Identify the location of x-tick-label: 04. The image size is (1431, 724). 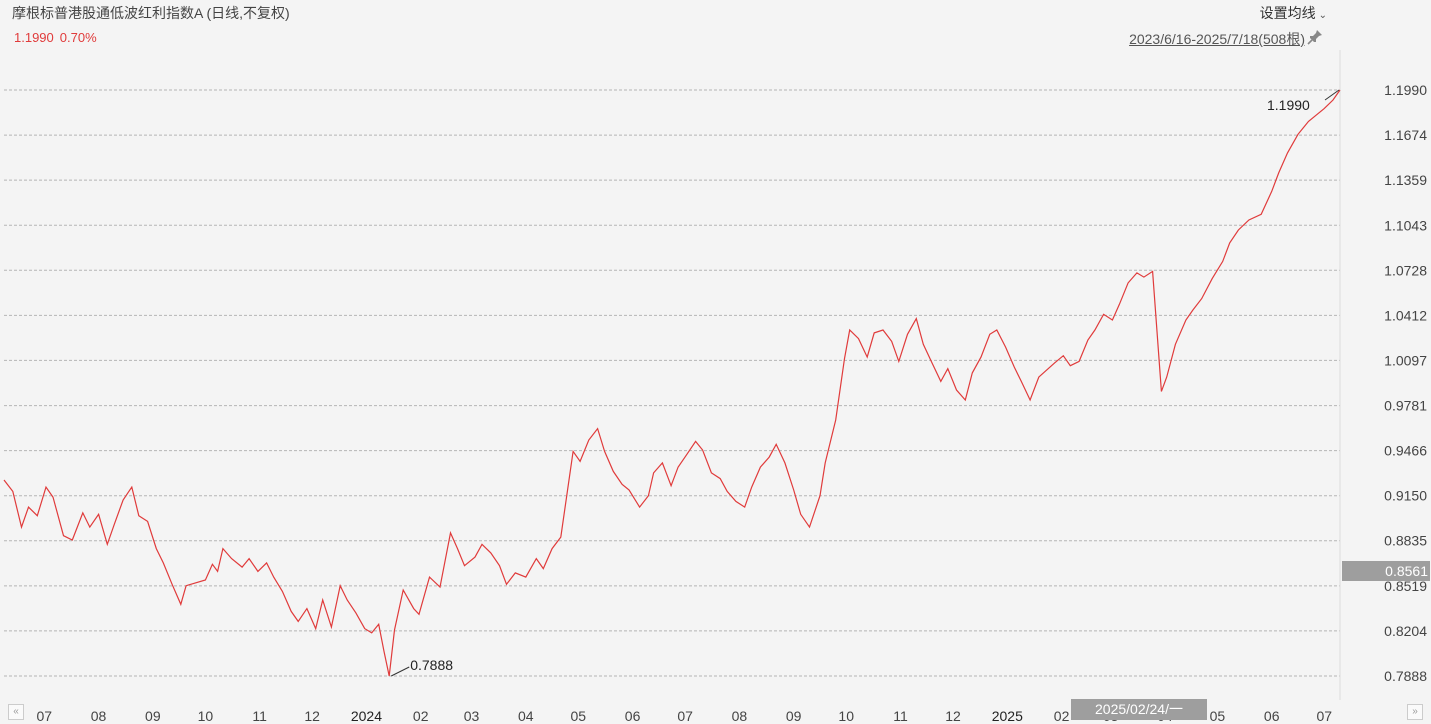
(526, 716).